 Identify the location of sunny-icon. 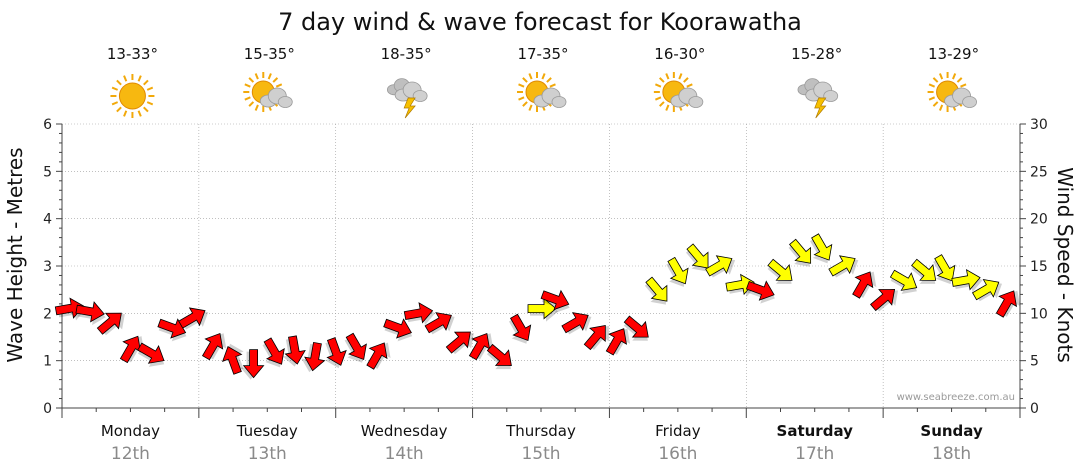
(132, 96).